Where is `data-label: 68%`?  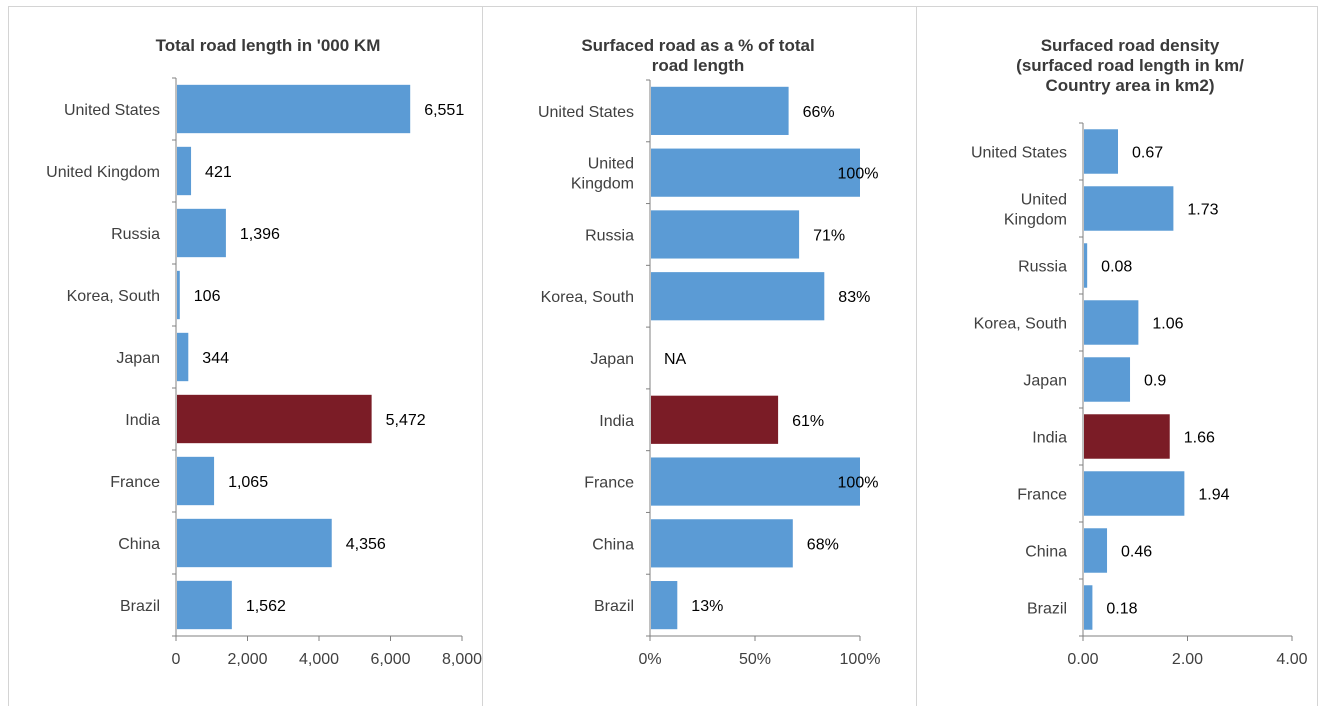
data-label: 68% is located at coordinates (823, 544).